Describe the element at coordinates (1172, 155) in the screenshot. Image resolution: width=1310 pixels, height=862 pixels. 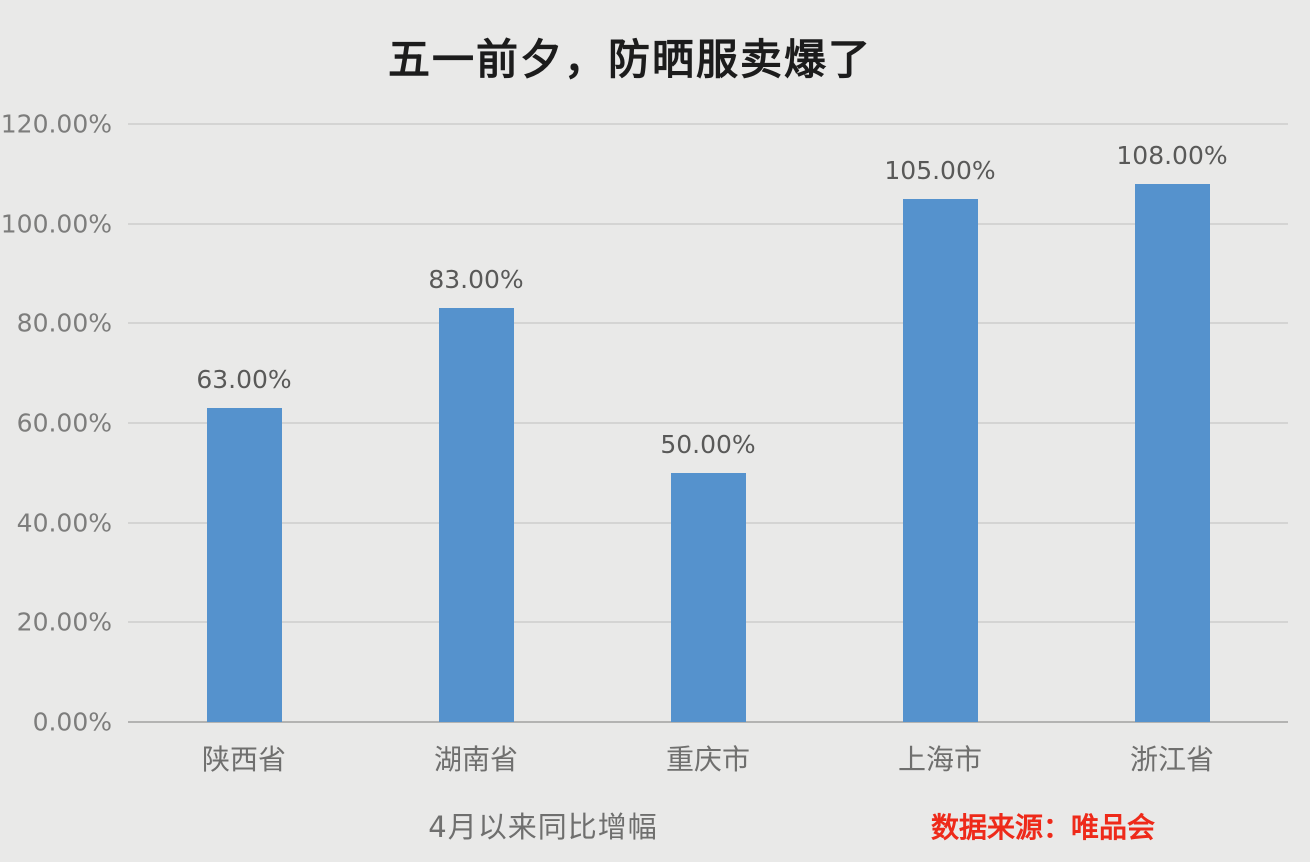
I see `bar-value-label: 108.00%` at that location.